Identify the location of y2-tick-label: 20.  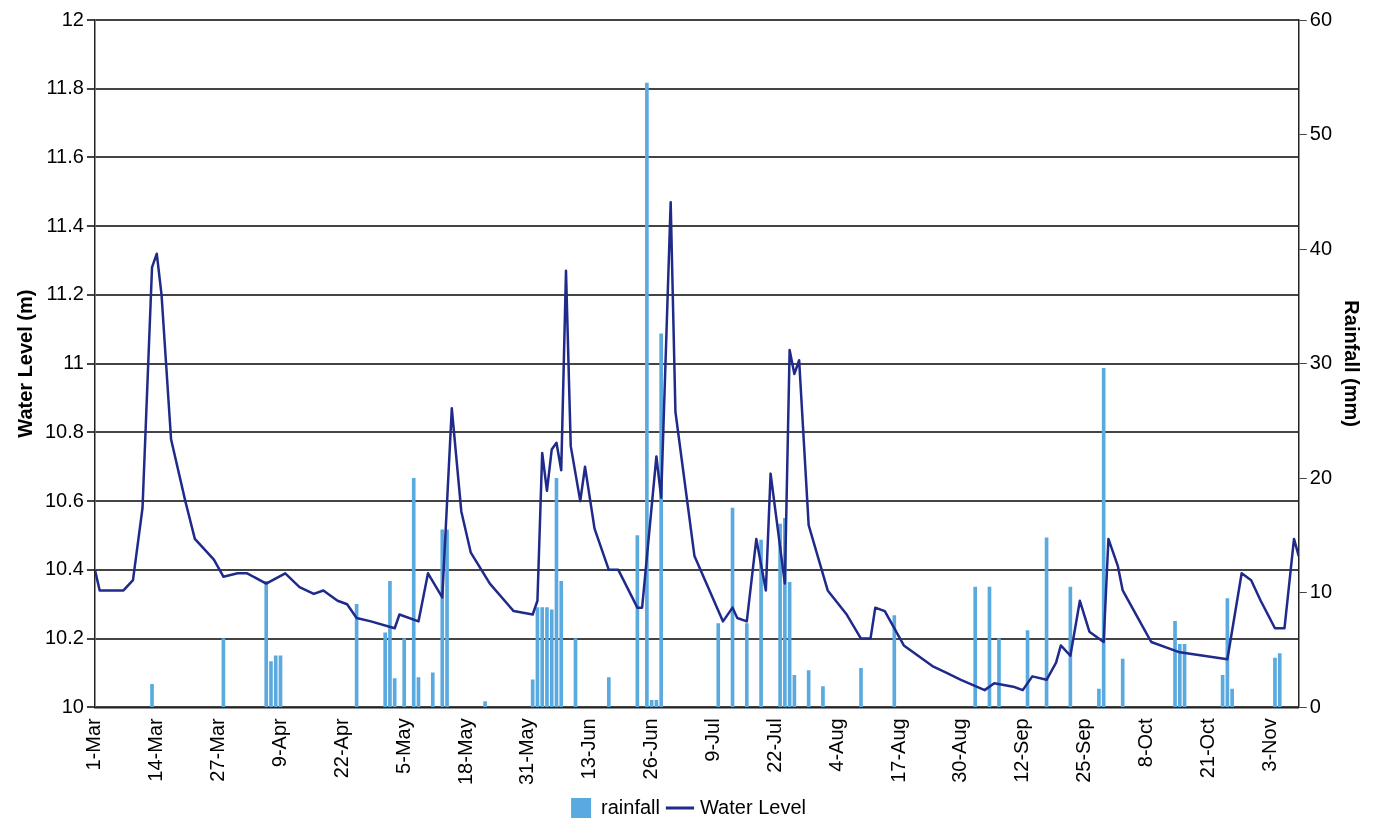
(1320, 476).